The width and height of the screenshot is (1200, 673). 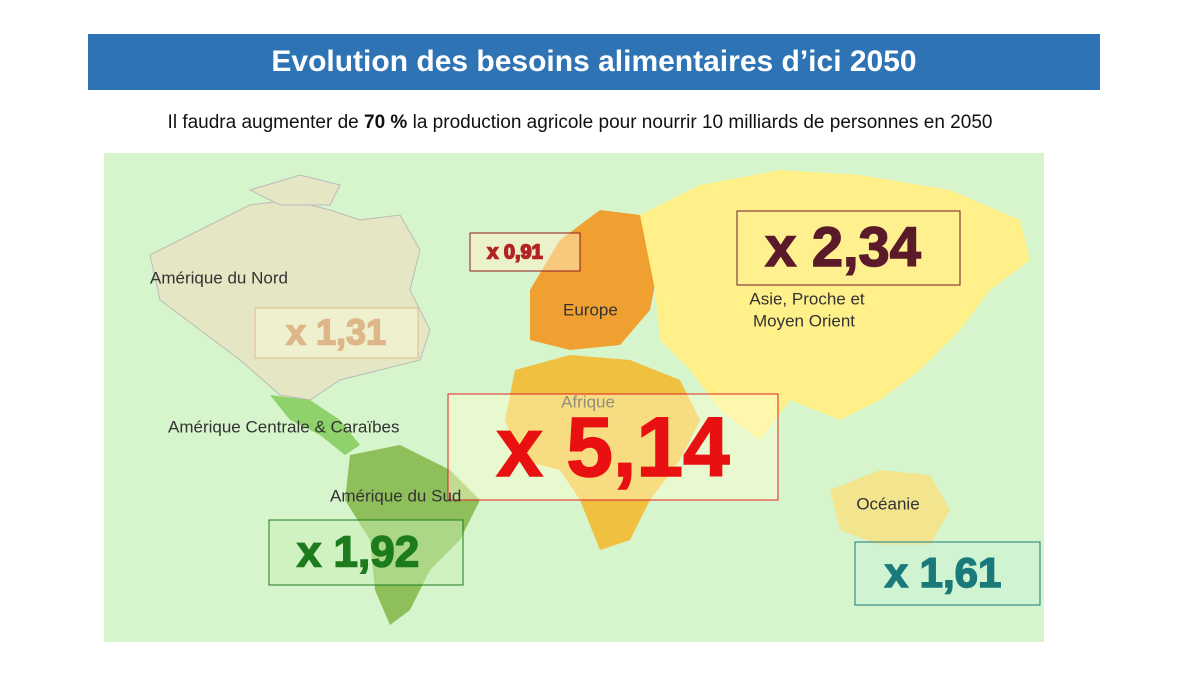 I want to click on region-label: Amérique du Nord, so click(x=219, y=277).